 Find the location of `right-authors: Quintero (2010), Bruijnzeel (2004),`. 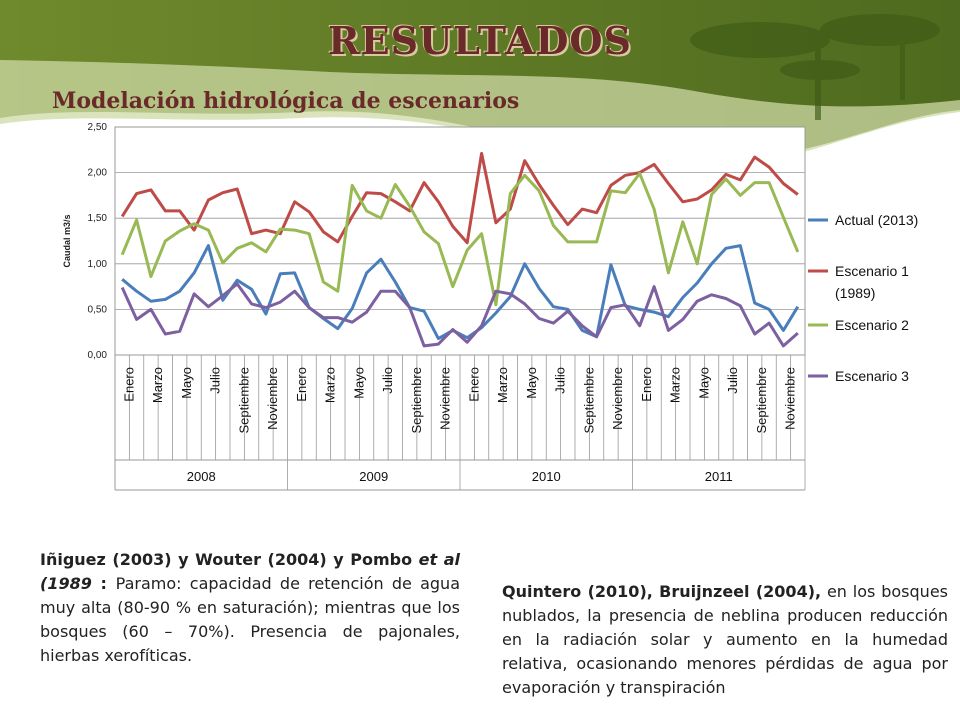

right-authors: Quintero (2010), Bruijnzeel (2004), is located at coordinates (662, 591).